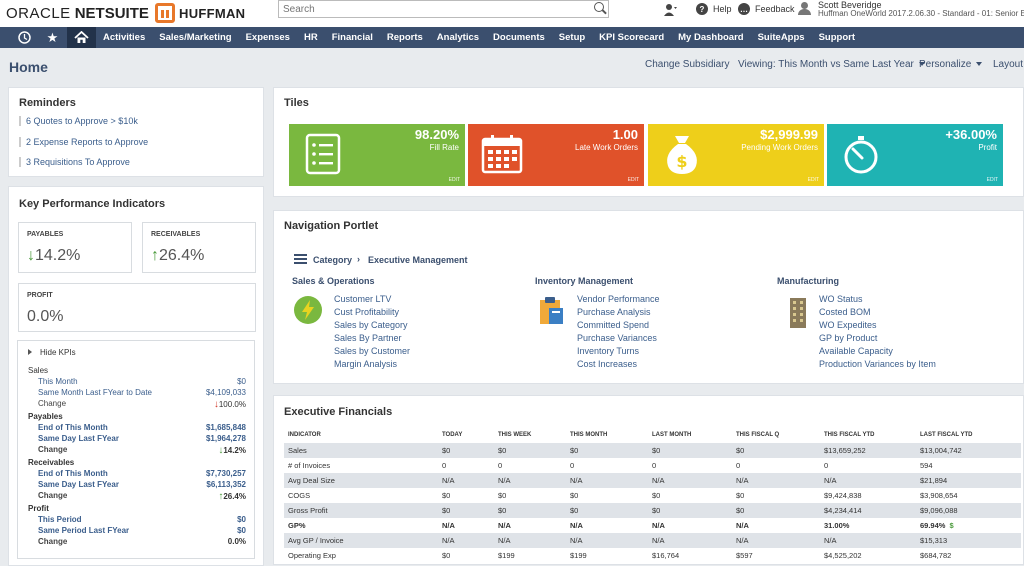 The height and width of the screenshot is (566, 1024). I want to click on cell-text: Operating Exp, so click(312, 555).